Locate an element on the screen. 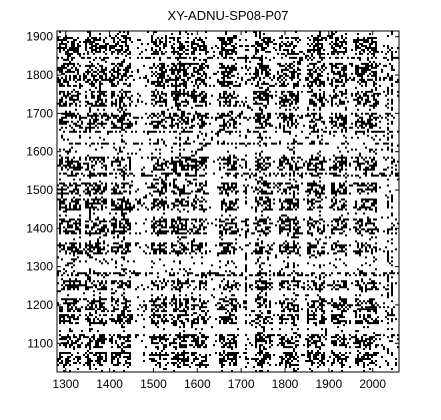  x-tick-label: 1600 is located at coordinates (197, 384).